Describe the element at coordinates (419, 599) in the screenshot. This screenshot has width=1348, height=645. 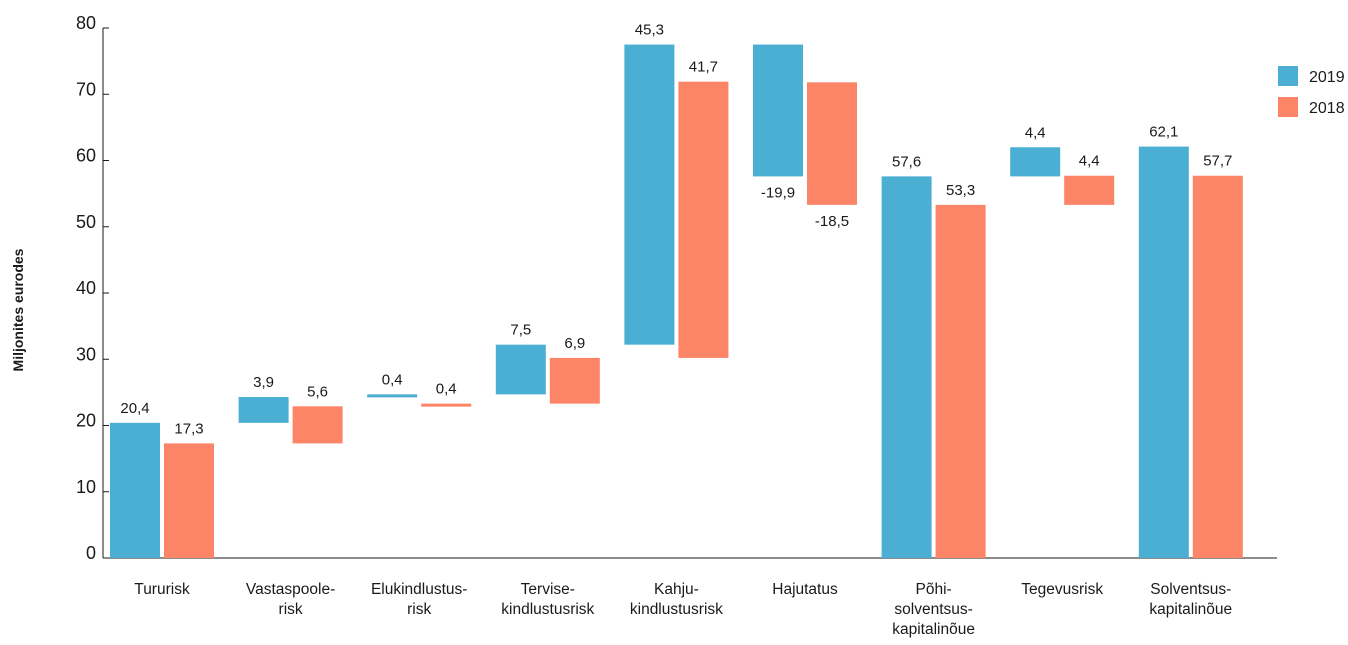
I see `x-category-label: Elukindlustus-risk` at that location.